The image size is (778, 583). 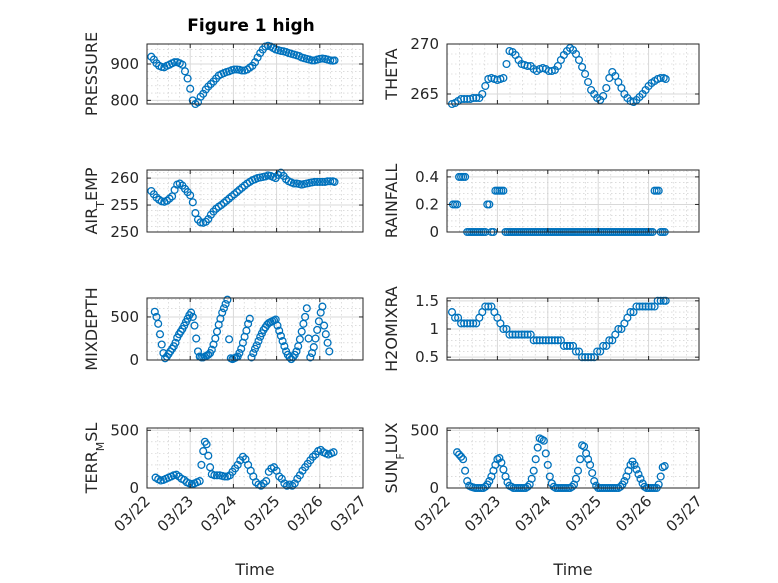 What do you see at coordinates (424, 44) in the screenshot?
I see `y-tick-label: 270` at bounding box center [424, 44].